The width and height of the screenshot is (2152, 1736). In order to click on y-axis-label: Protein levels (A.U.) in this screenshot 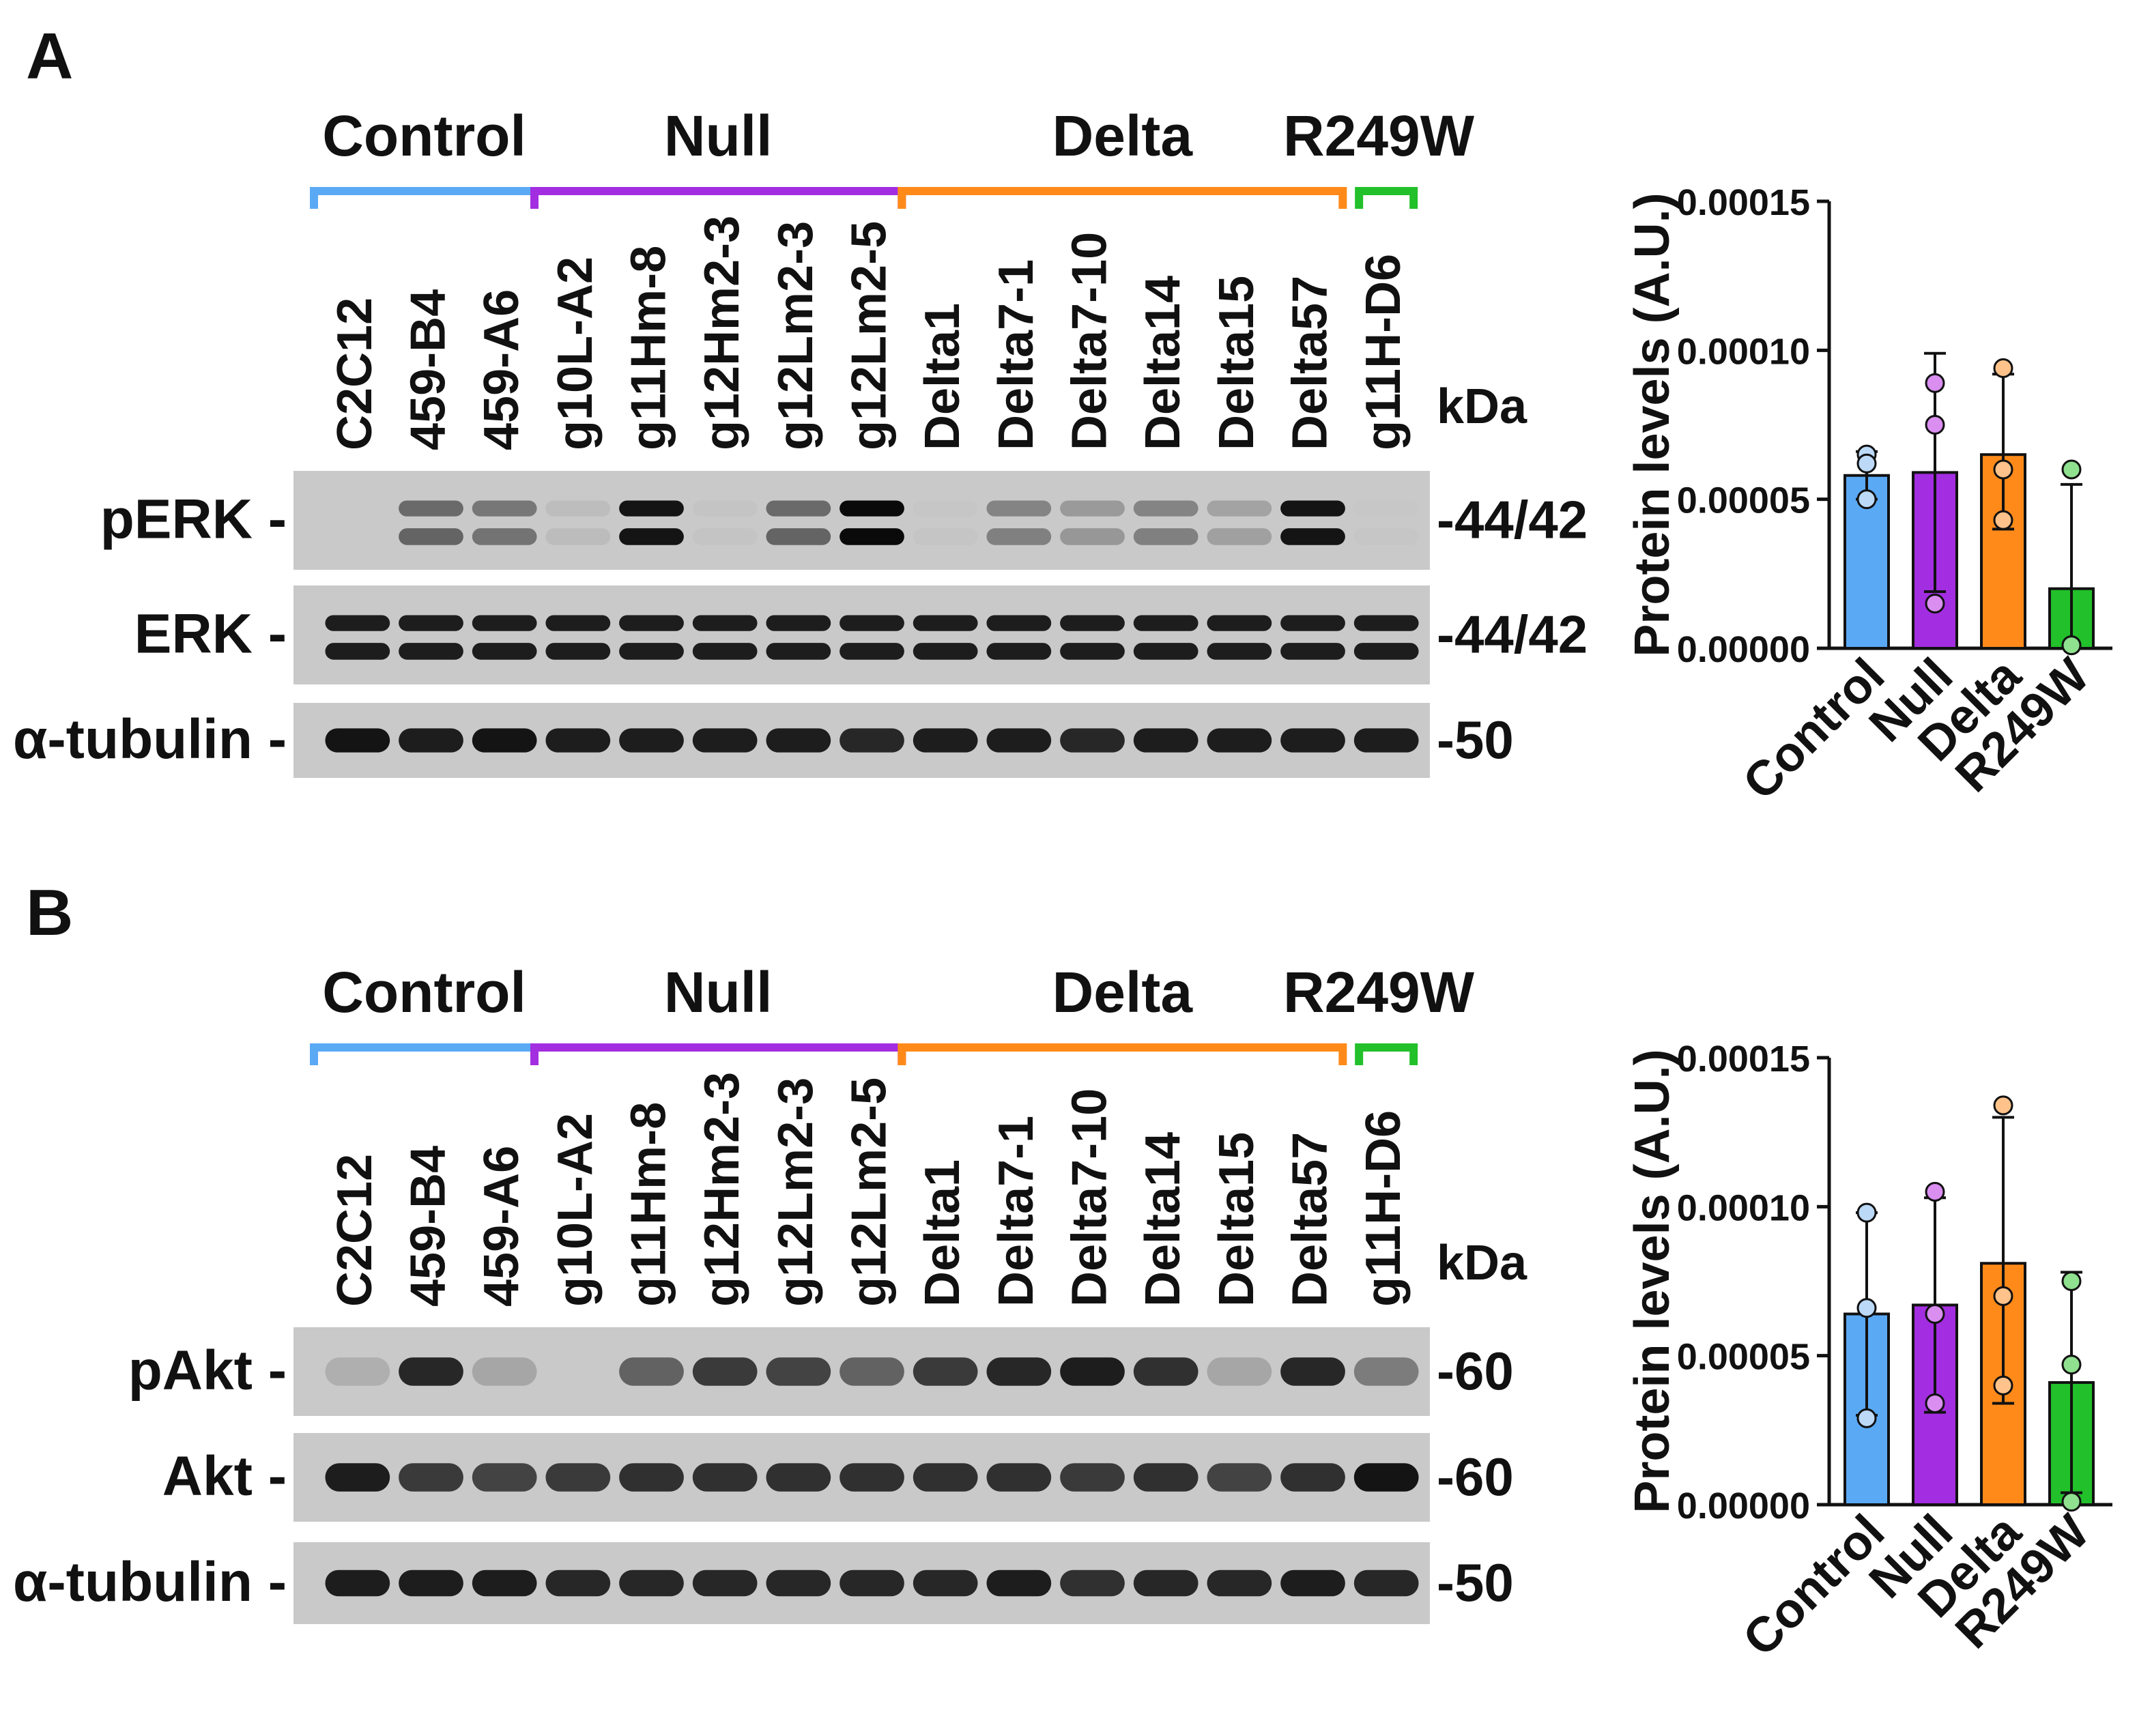, I will do `click(1653, 424)`.